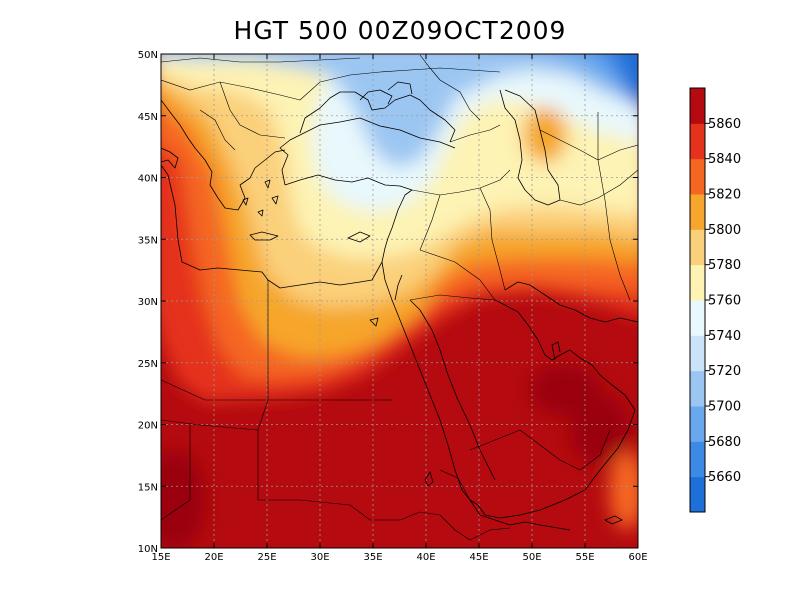 This screenshot has height=600, width=800. I want to click on lon-tick-label: 25E, so click(266, 557).